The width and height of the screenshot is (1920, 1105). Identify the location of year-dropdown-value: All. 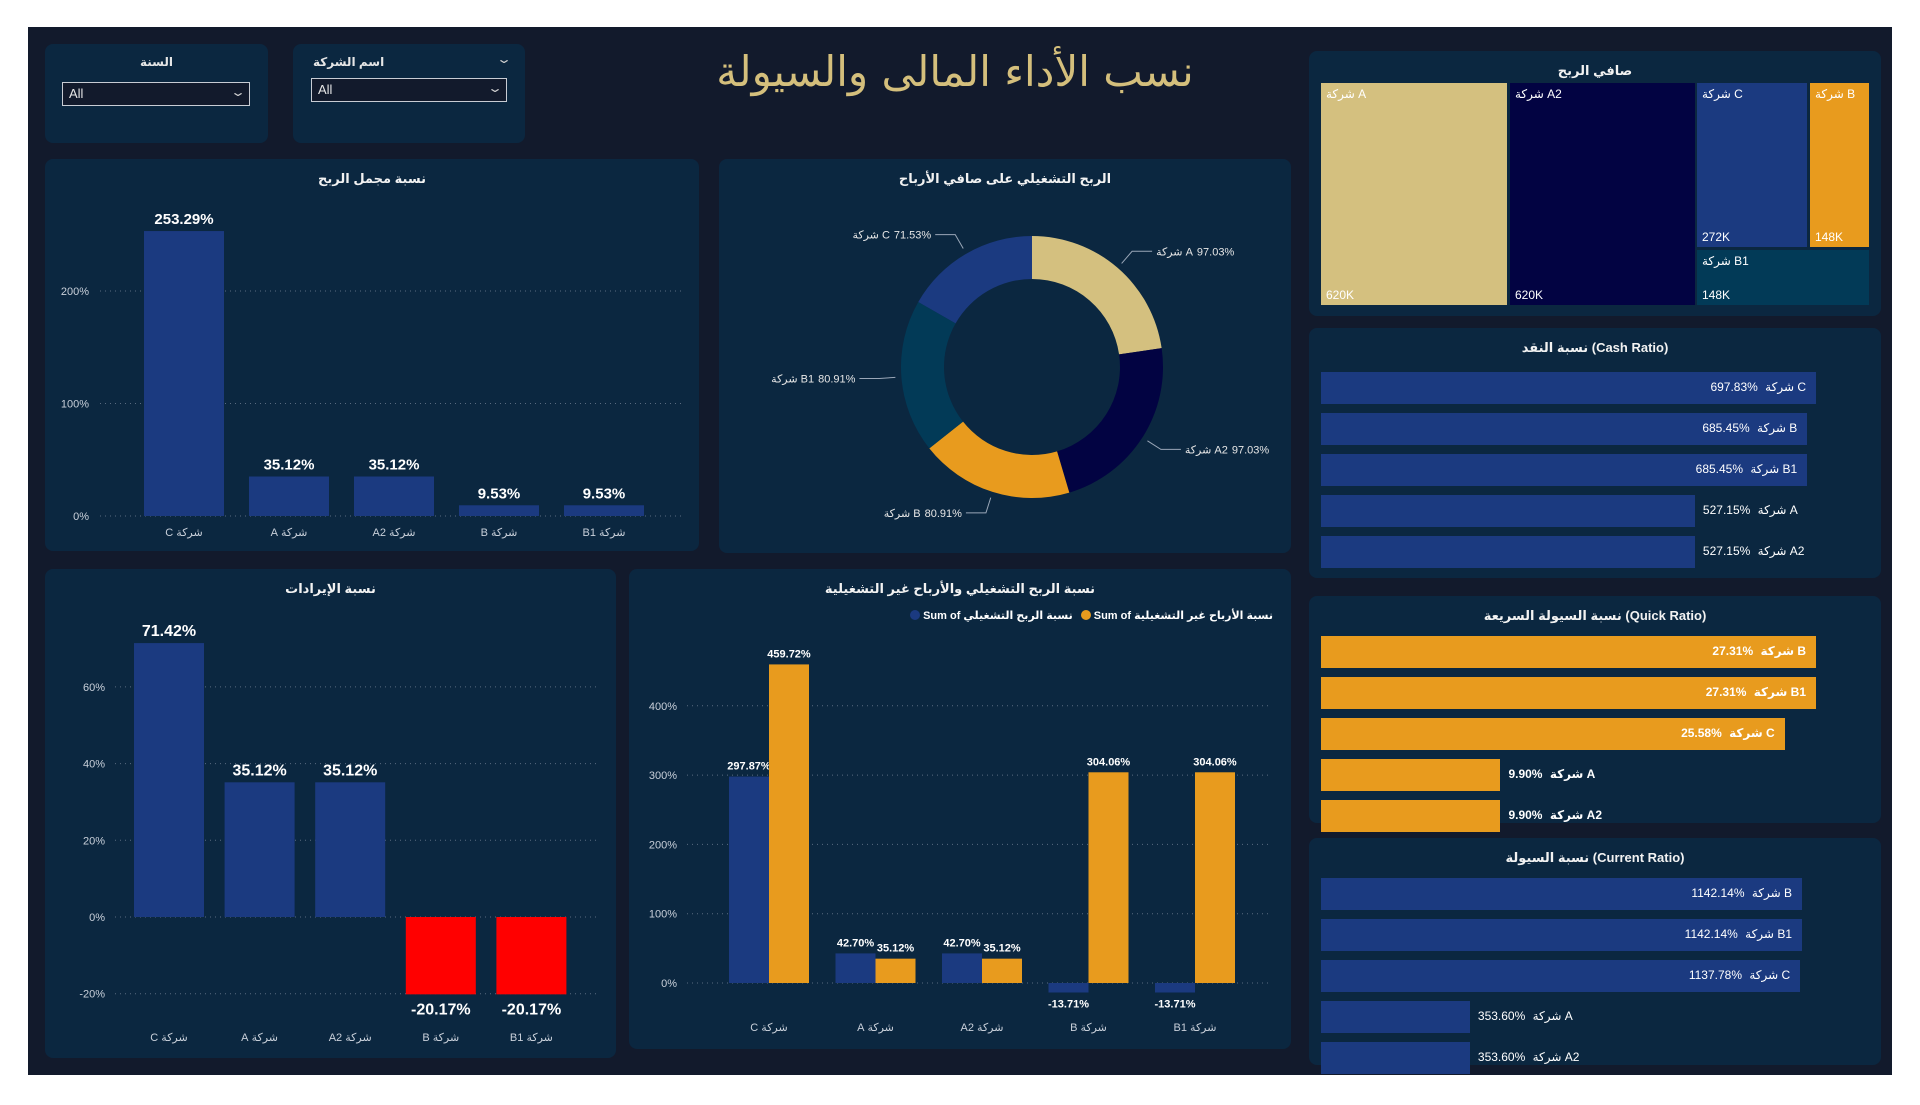
(76, 93).